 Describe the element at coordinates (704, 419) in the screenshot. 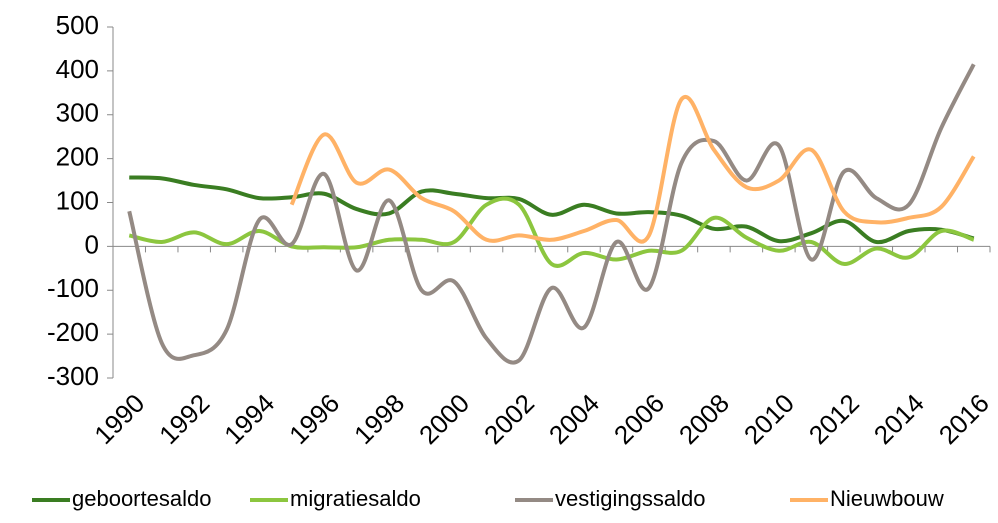

I see `x-tick-label: 2008` at that location.